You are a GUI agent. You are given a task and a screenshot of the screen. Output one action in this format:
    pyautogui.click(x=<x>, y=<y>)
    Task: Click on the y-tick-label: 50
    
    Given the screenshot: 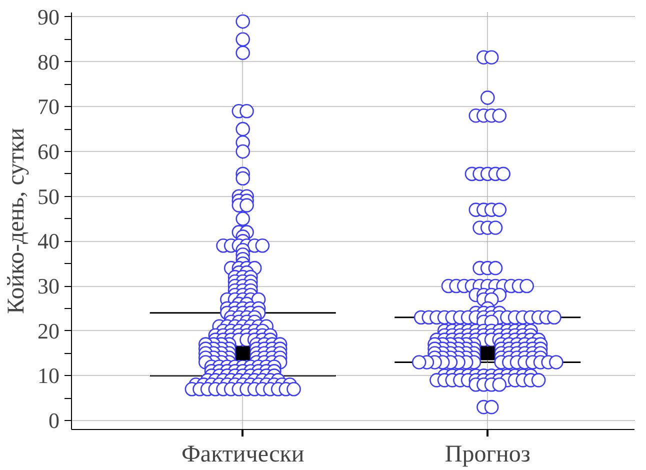 What is the action you would take?
    pyautogui.click(x=49, y=196)
    